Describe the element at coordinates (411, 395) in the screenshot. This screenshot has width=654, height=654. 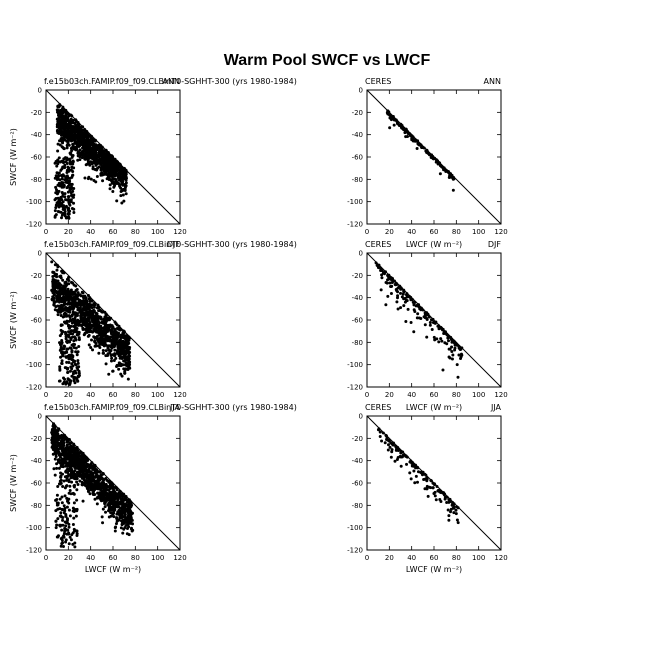
I see `x-tick-label: 40` at that location.